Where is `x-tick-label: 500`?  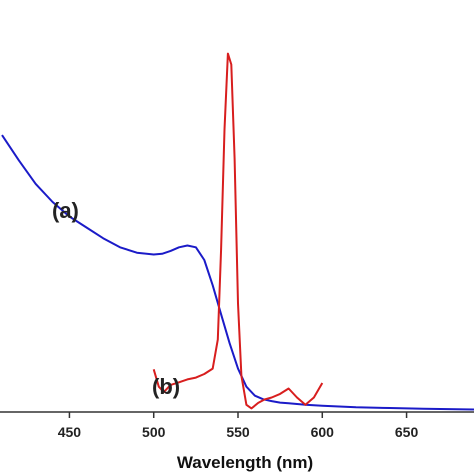
x-tick-label: 500 is located at coordinates (154, 432).